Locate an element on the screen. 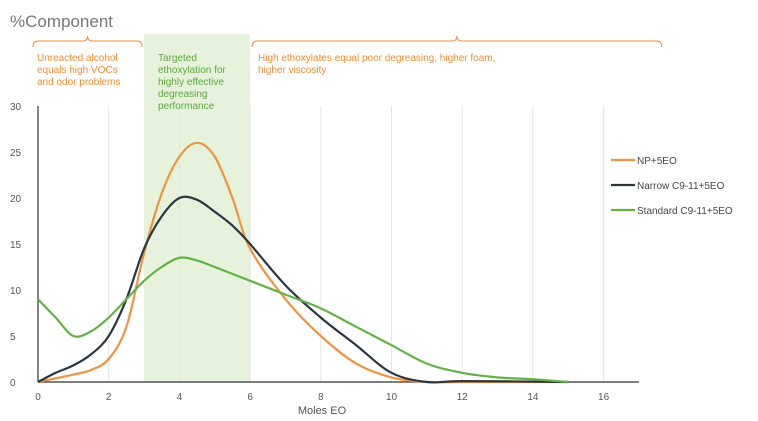 The width and height of the screenshot is (758, 421). annotation-brace-right is located at coordinates (457, 41).